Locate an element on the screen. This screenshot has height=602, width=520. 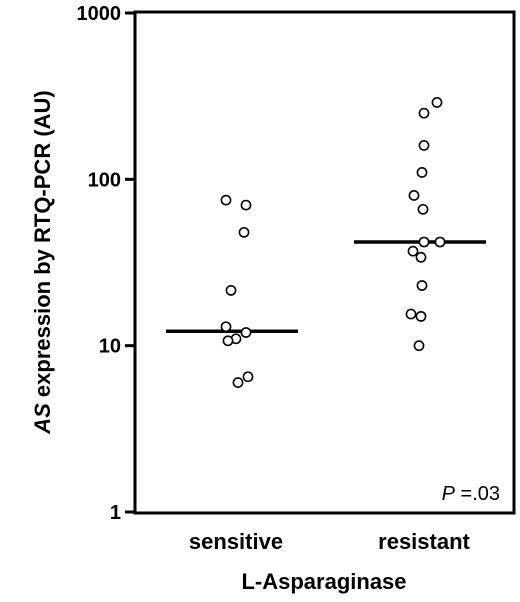
y-tick-label-3: 1000 is located at coordinates (99, 14).